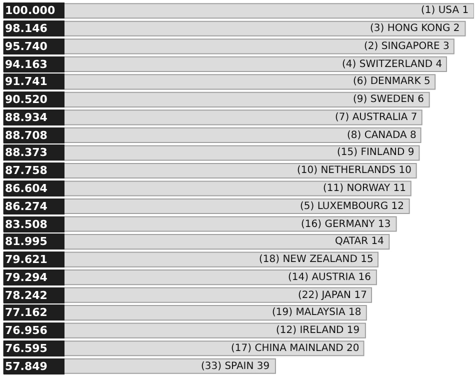 The width and height of the screenshot is (476, 377). I want to click on data-label: 95.740, so click(26, 46).